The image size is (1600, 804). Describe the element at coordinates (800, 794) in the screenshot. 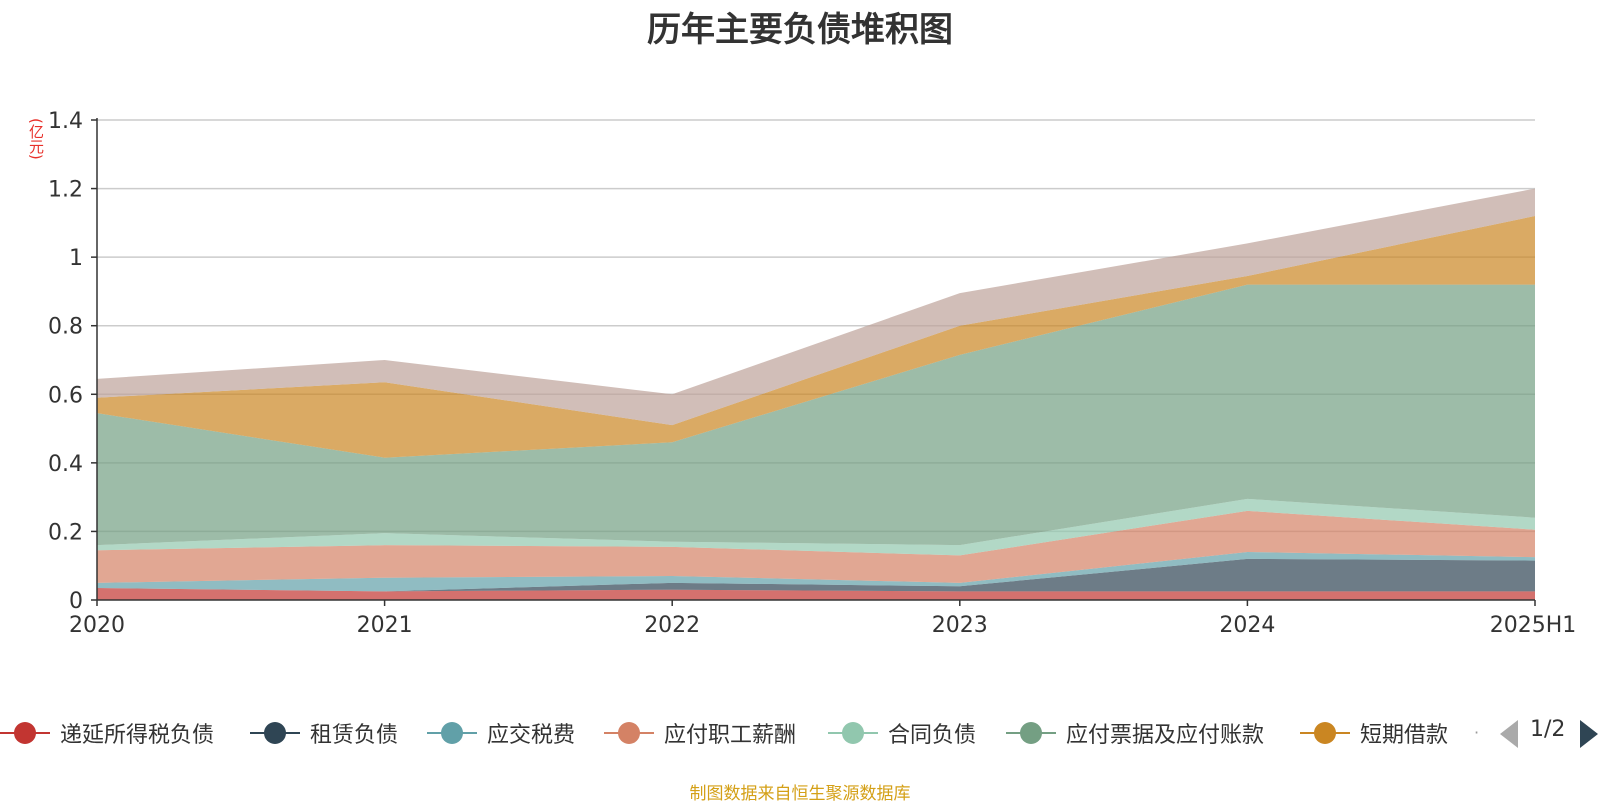

I see `data-source-note: 制图数据来自恒生聚源数据库` at that location.